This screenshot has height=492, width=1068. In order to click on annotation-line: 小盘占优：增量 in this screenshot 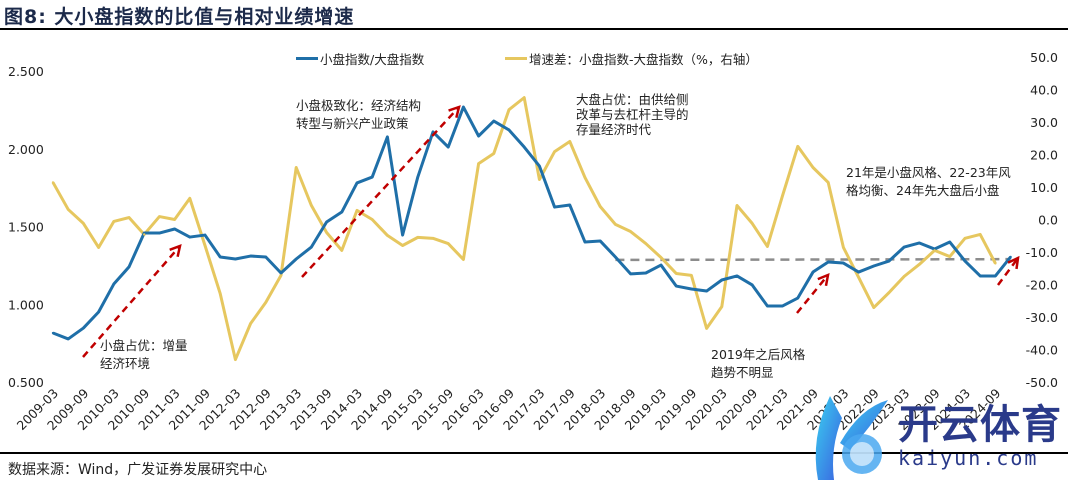, I will do `click(144, 345)`.